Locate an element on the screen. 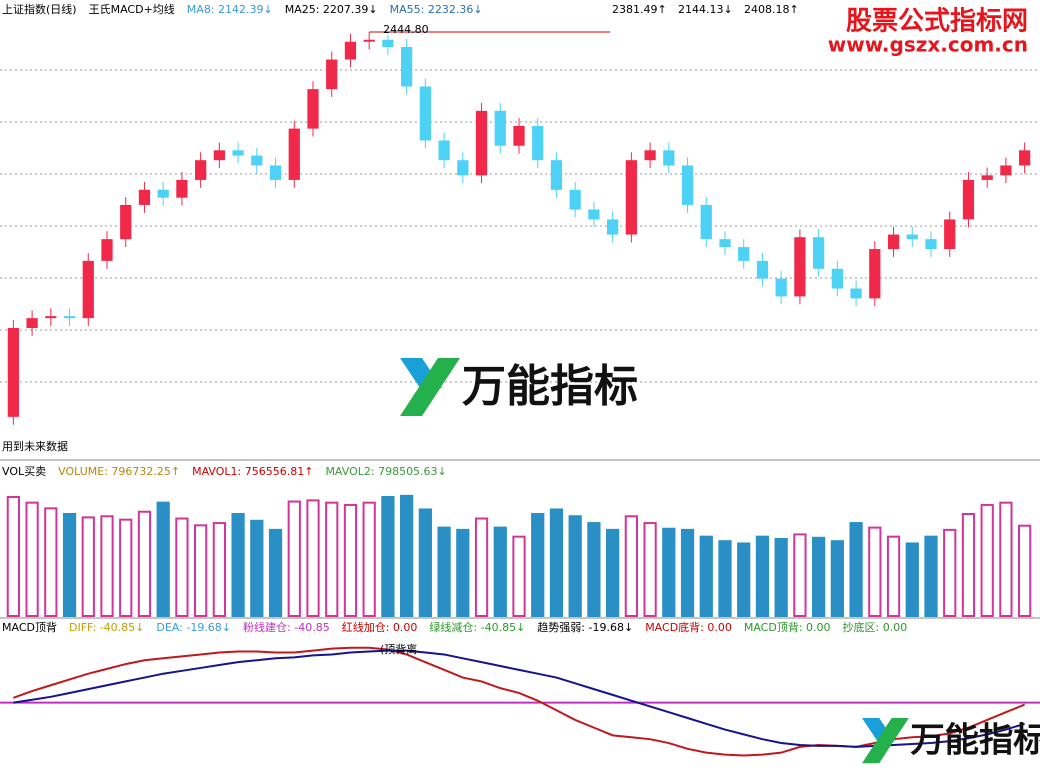  header-value: 2408.18↑ is located at coordinates (771, 9).